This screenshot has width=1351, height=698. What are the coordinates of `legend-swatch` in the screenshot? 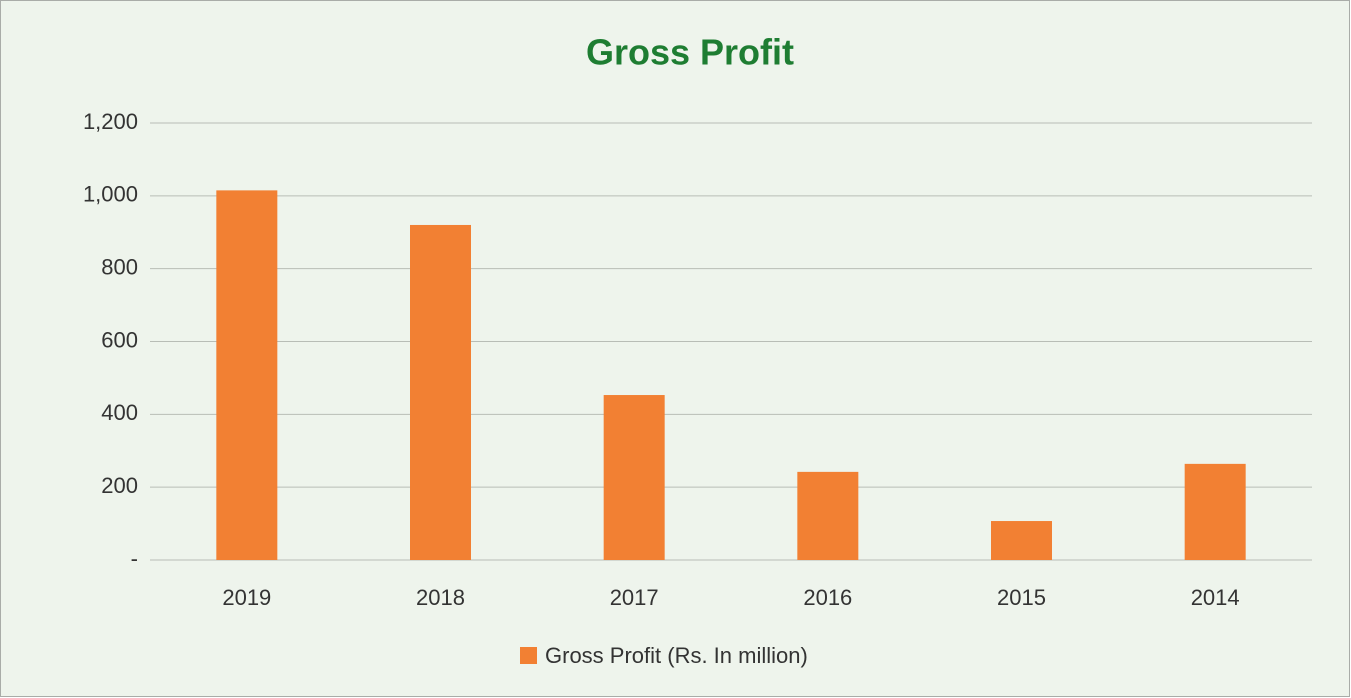 It's located at (528, 655).